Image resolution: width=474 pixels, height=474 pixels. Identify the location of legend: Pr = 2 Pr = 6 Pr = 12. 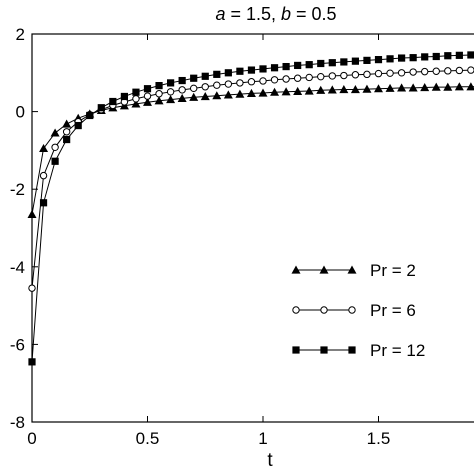
(358, 310).